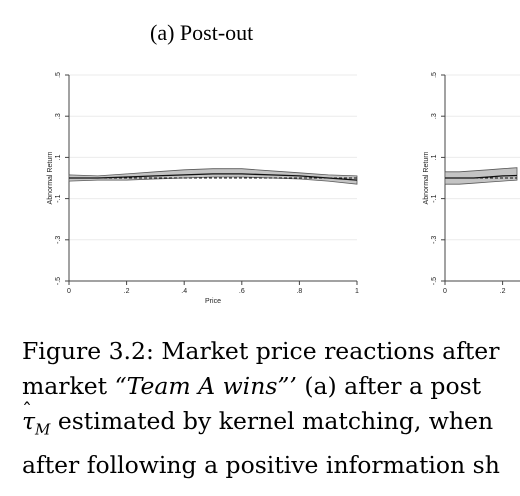 The width and height of the screenshot is (520, 496). I want to click on plot-a-y-tick-label-5: .5, so click(58, 75).